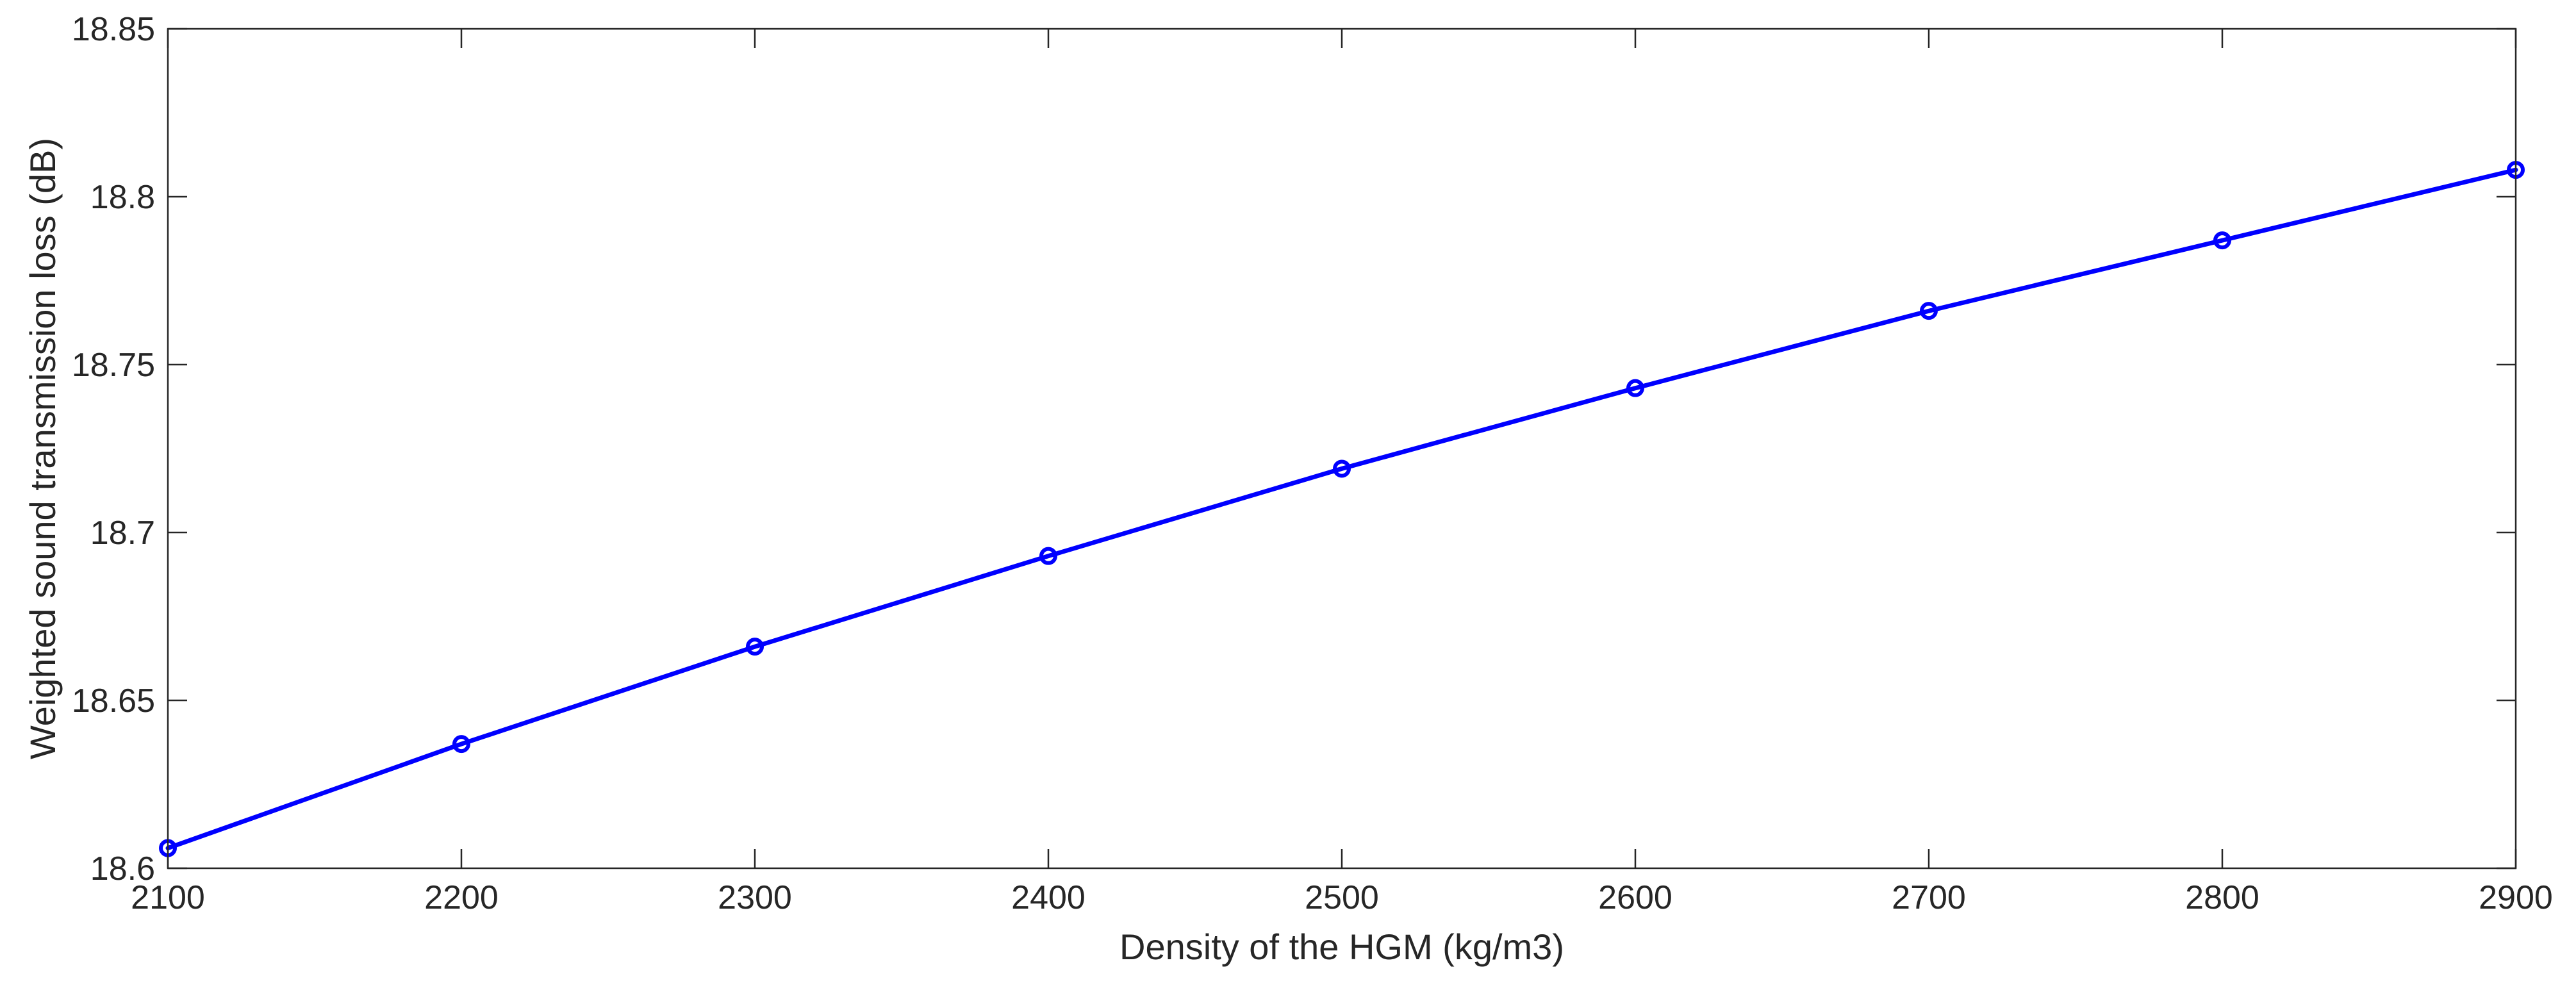  Describe the element at coordinates (1342, 897) in the screenshot. I see `x-tick-label: 2500` at that location.